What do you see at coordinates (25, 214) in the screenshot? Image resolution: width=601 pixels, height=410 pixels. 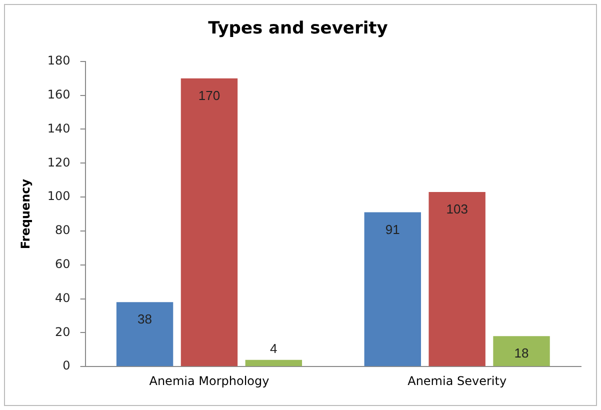 I see `y-axis-title: Frequency` at bounding box center [25, 214].